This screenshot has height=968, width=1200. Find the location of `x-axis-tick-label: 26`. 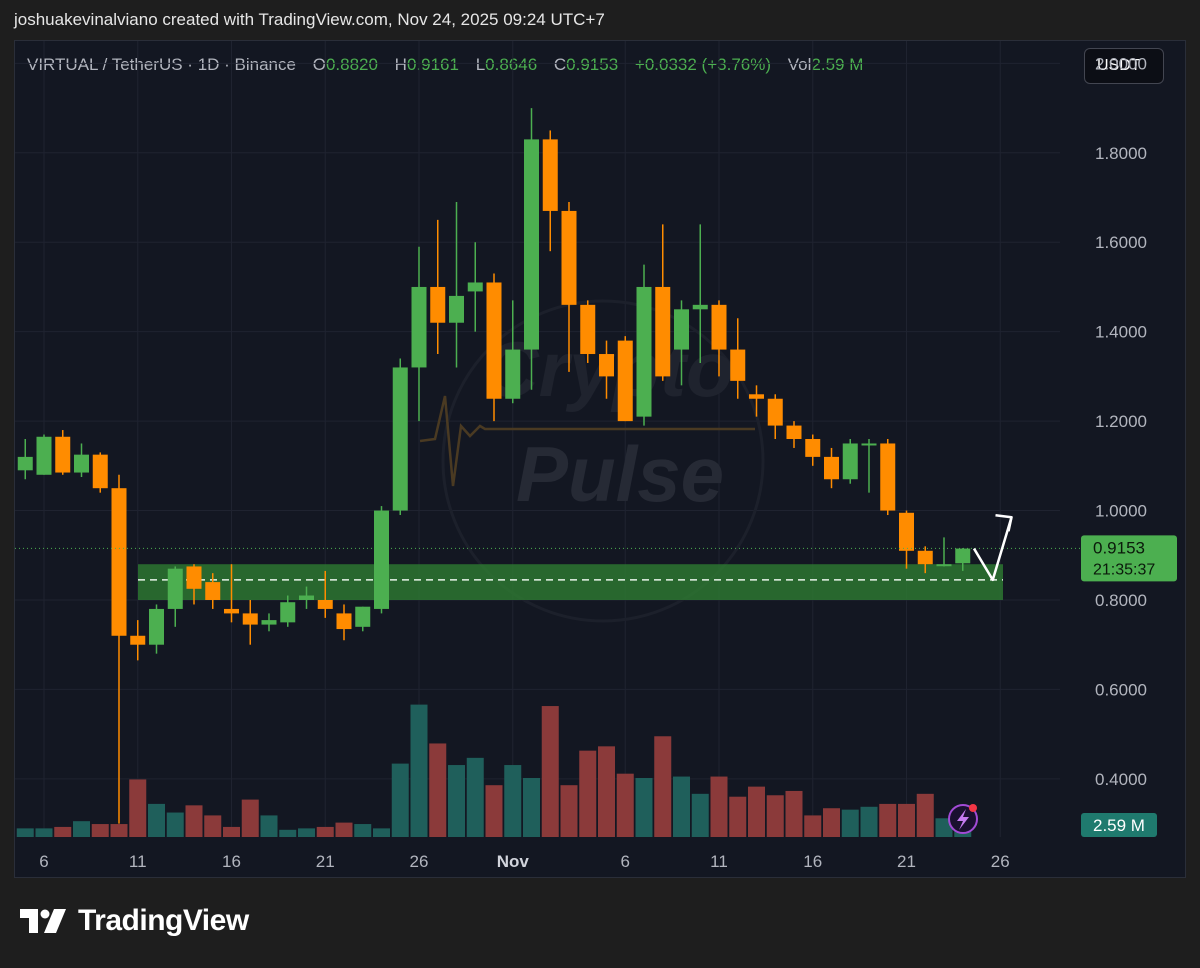

x-axis-tick-label: 26 is located at coordinates (419, 861).